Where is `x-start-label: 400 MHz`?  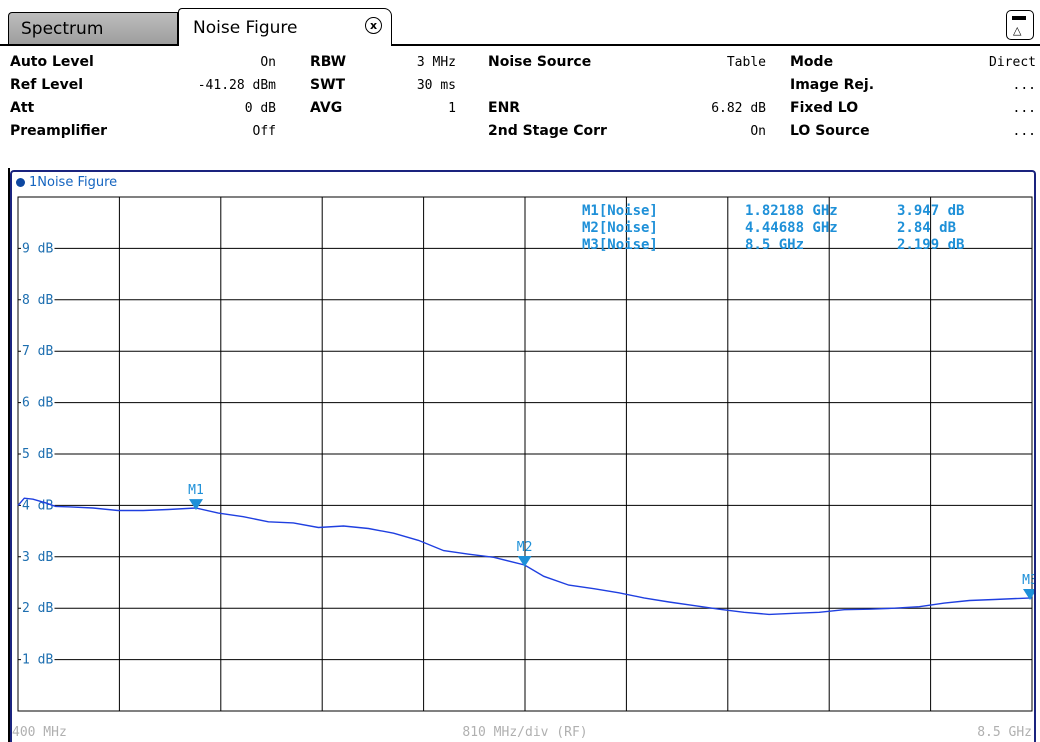 x-start-label: 400 MHz is located at coordinates (39, 732).